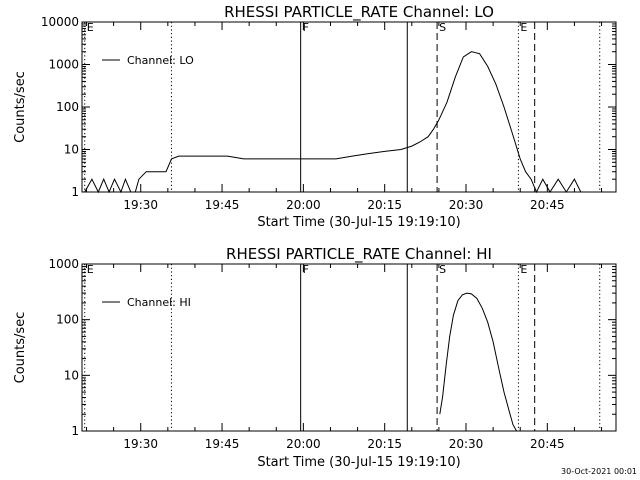 The height and width of the screenshot is (480, 640). What do you see at coordinates (478, 362) in the screenshot?
I see `series-line` at bounding box center [478, 362].